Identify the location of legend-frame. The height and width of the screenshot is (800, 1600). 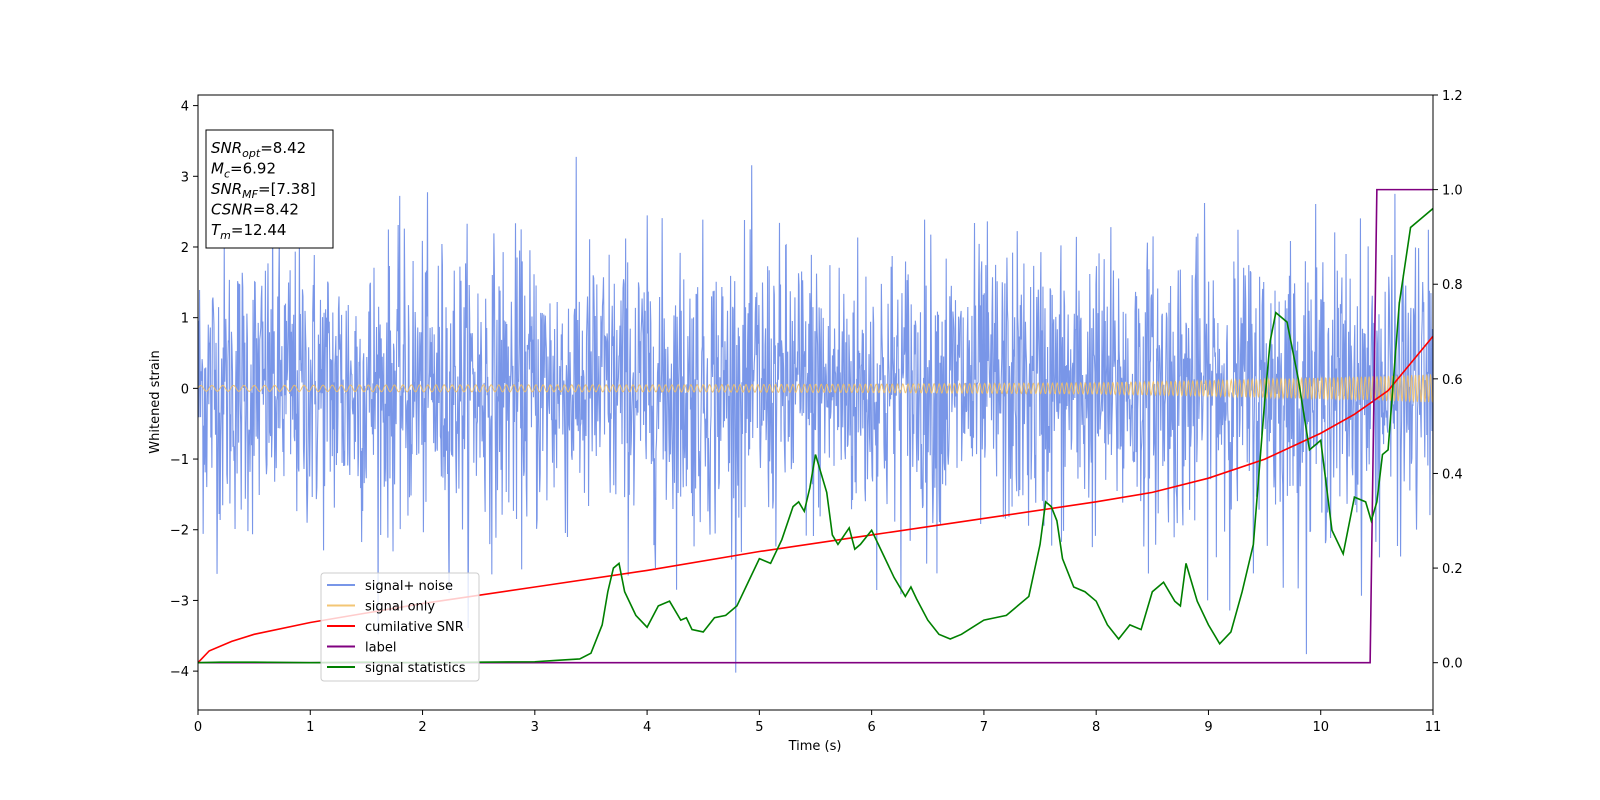
(400, 627).